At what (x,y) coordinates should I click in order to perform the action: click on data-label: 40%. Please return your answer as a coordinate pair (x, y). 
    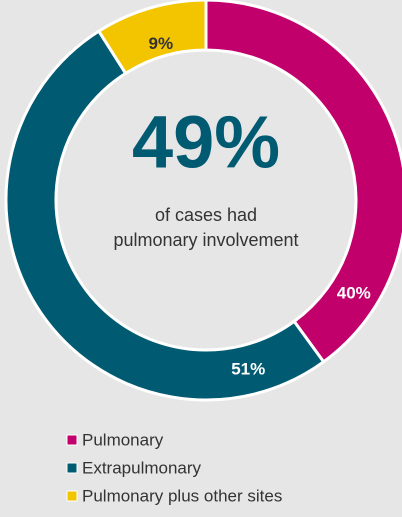
    Looking at the image, I should click on (354, 292).